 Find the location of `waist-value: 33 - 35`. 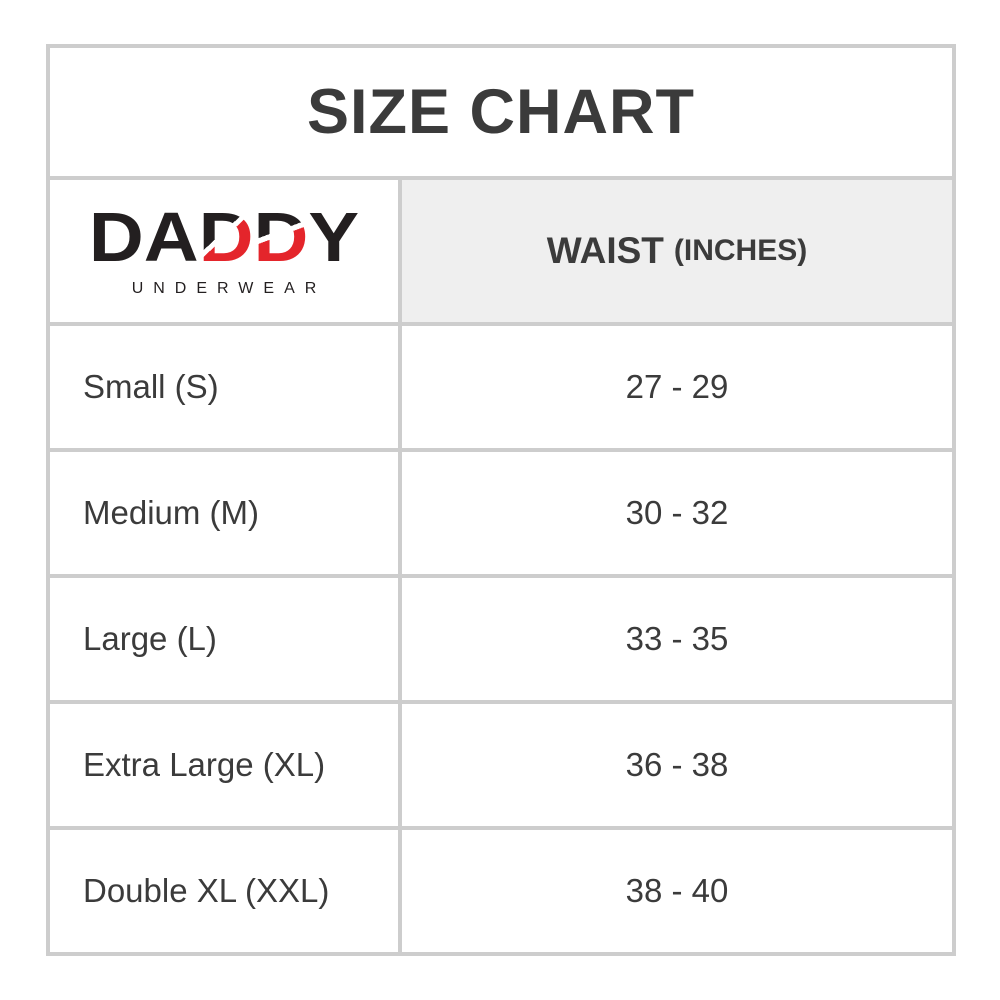

waist-value: 33 - 35 is located at coordinates (677, 639).